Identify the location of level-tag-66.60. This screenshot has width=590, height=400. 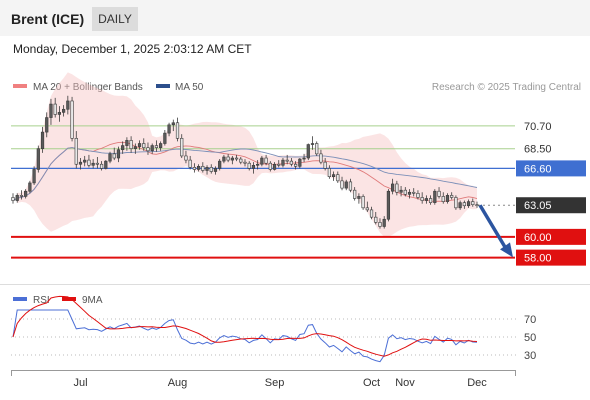
(551, 168).